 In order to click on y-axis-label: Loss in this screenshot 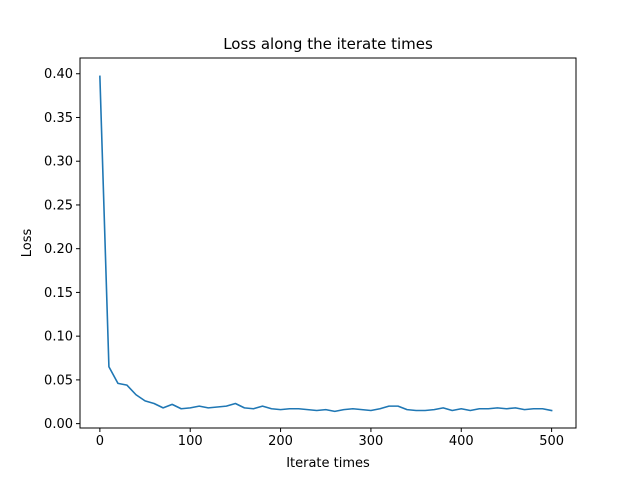, I will do `click(27, 243)`.